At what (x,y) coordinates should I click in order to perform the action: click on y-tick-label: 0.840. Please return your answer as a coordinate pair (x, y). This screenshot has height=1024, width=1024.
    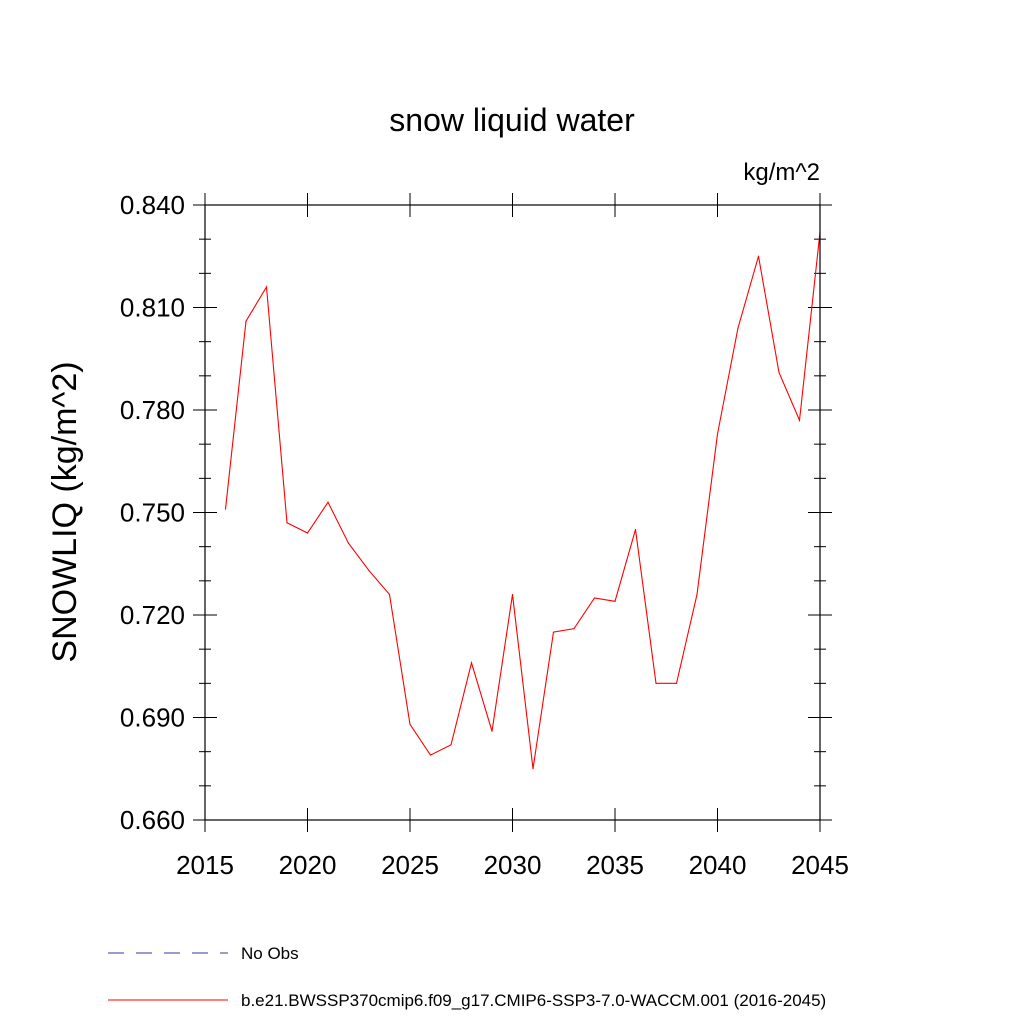
    Looking at the image, I should click on (152, 205).